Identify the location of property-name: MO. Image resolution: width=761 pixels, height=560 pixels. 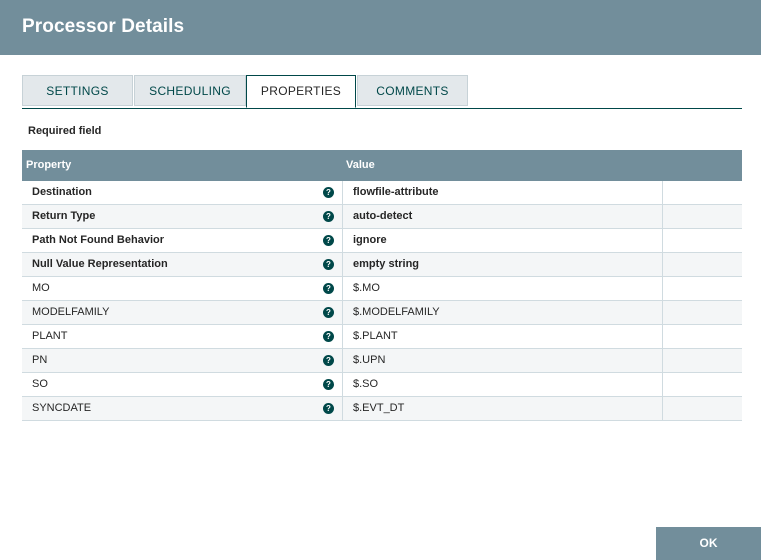
(41, 288).